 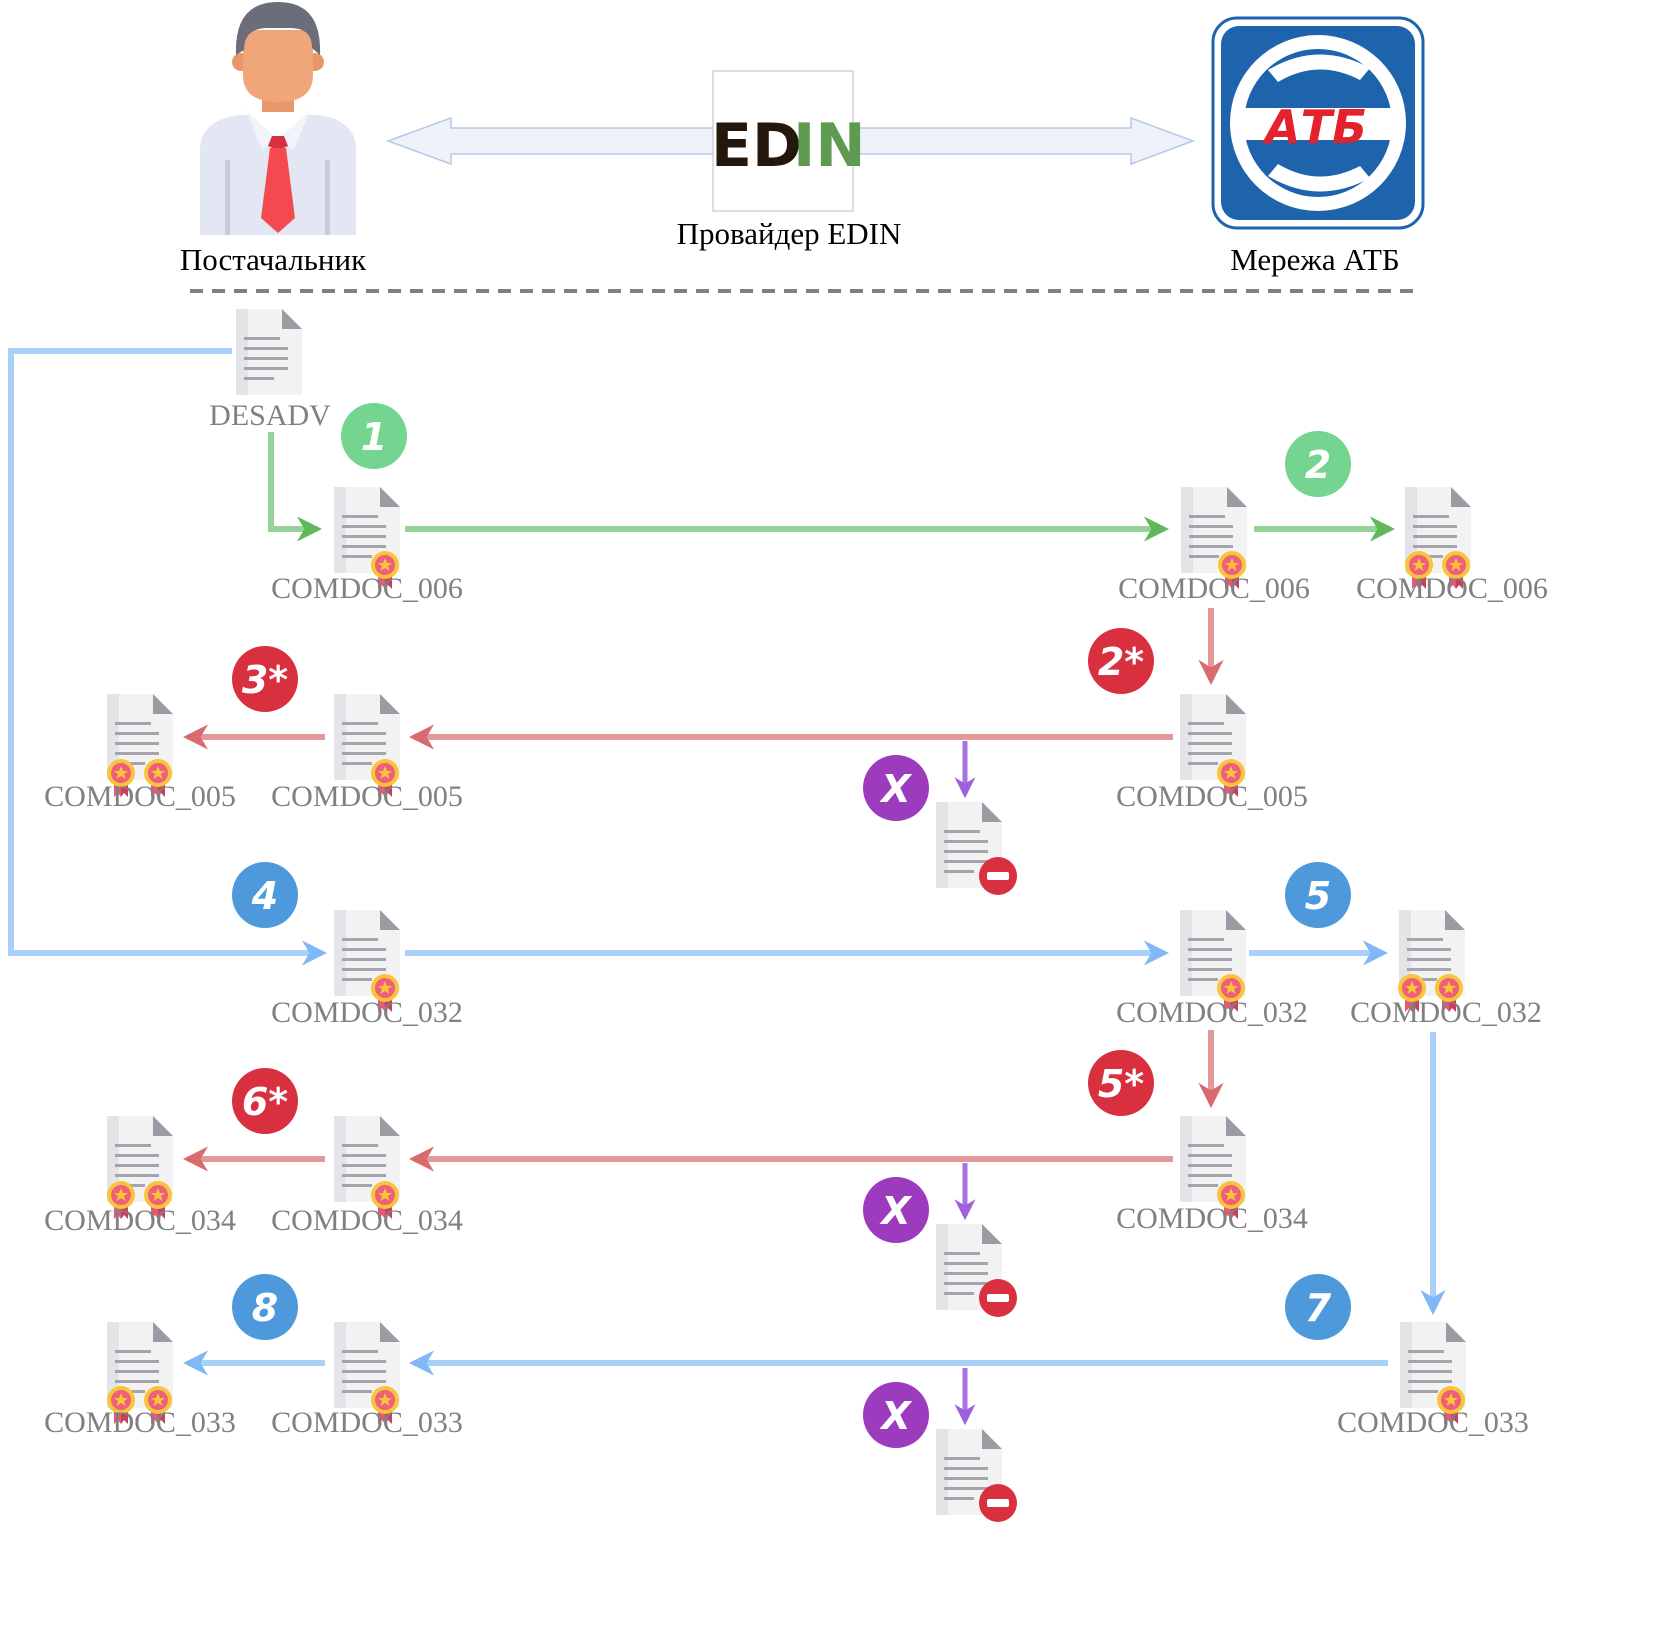 I want to click on svg-text: 5, so click(x=1318, y=896).